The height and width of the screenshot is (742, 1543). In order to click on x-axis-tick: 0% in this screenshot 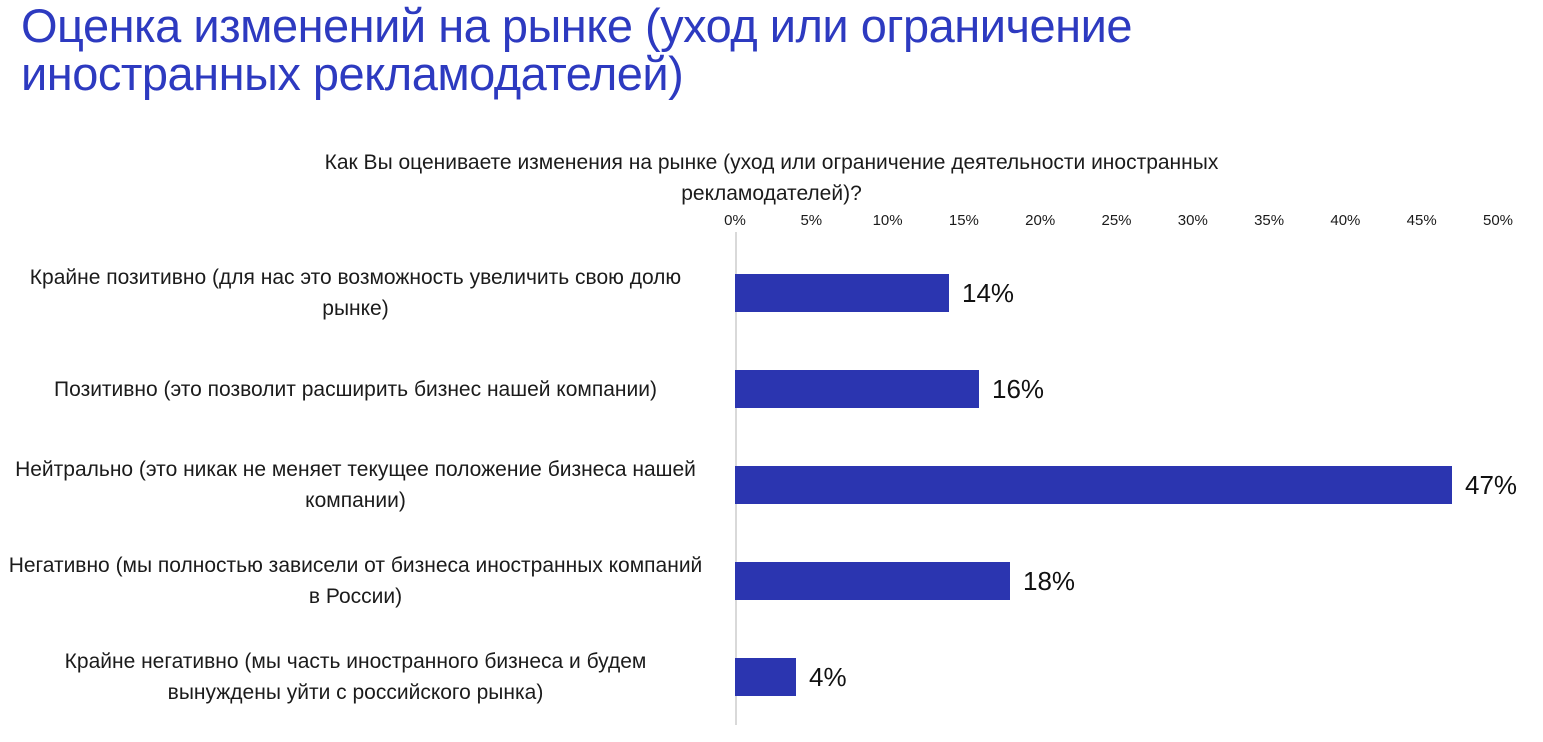, I will do `click(735, 220)`.